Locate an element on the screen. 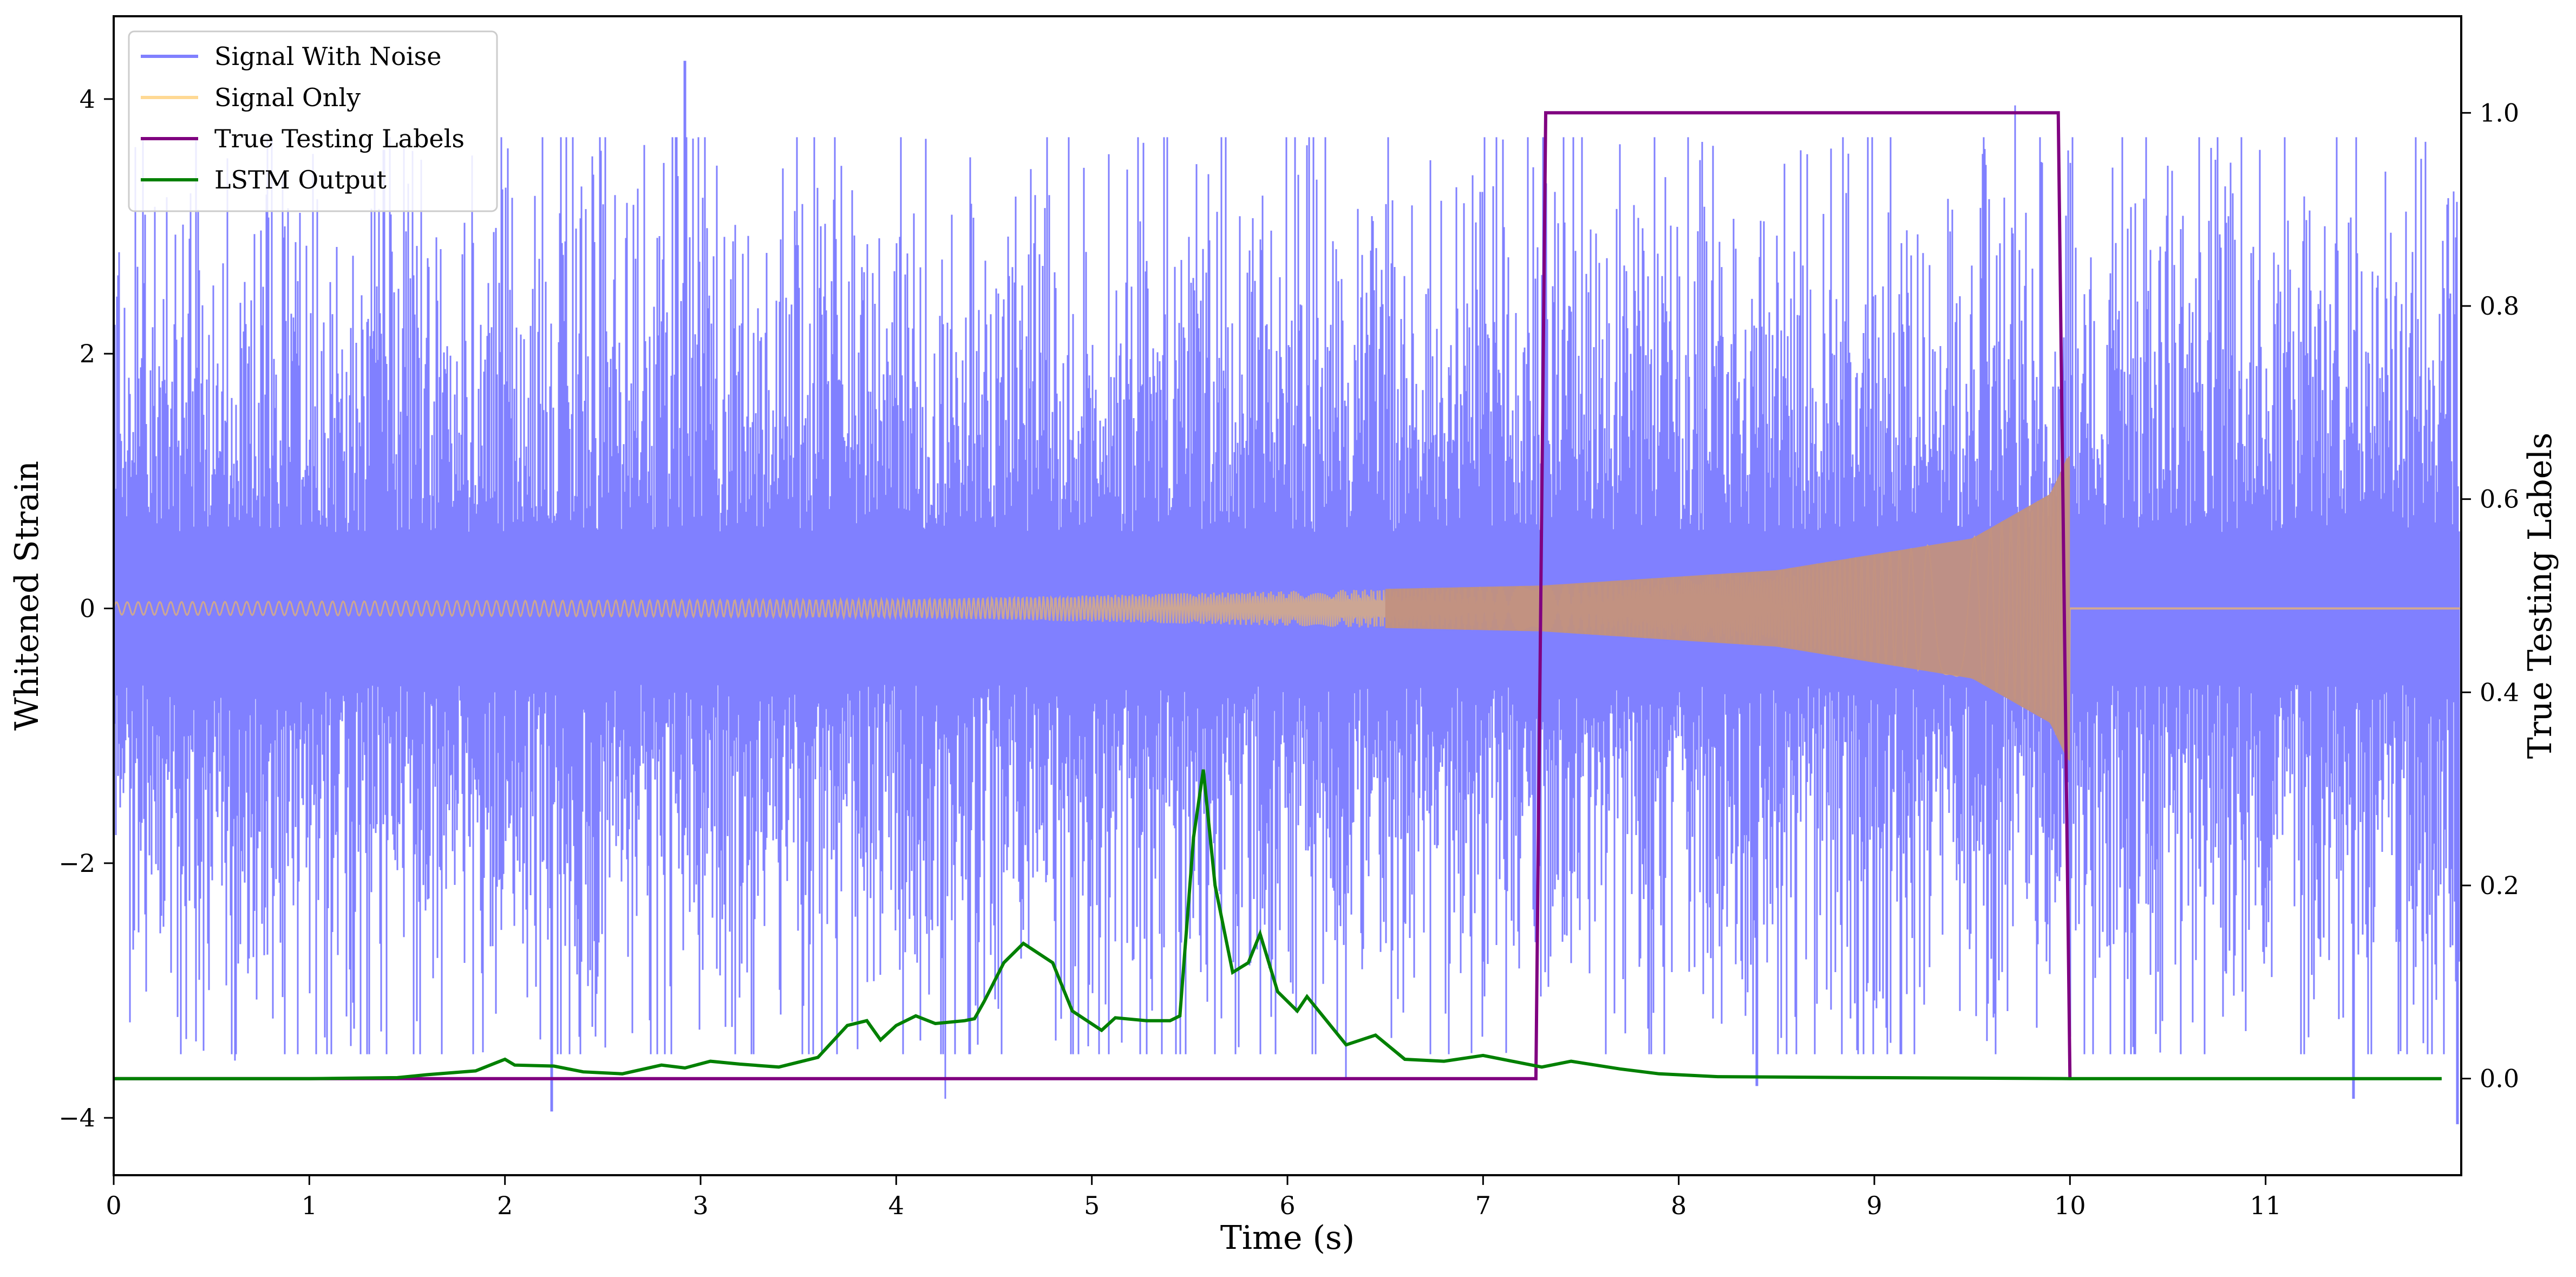  legend-label: Signal Only is located at coordinates (287, 97).